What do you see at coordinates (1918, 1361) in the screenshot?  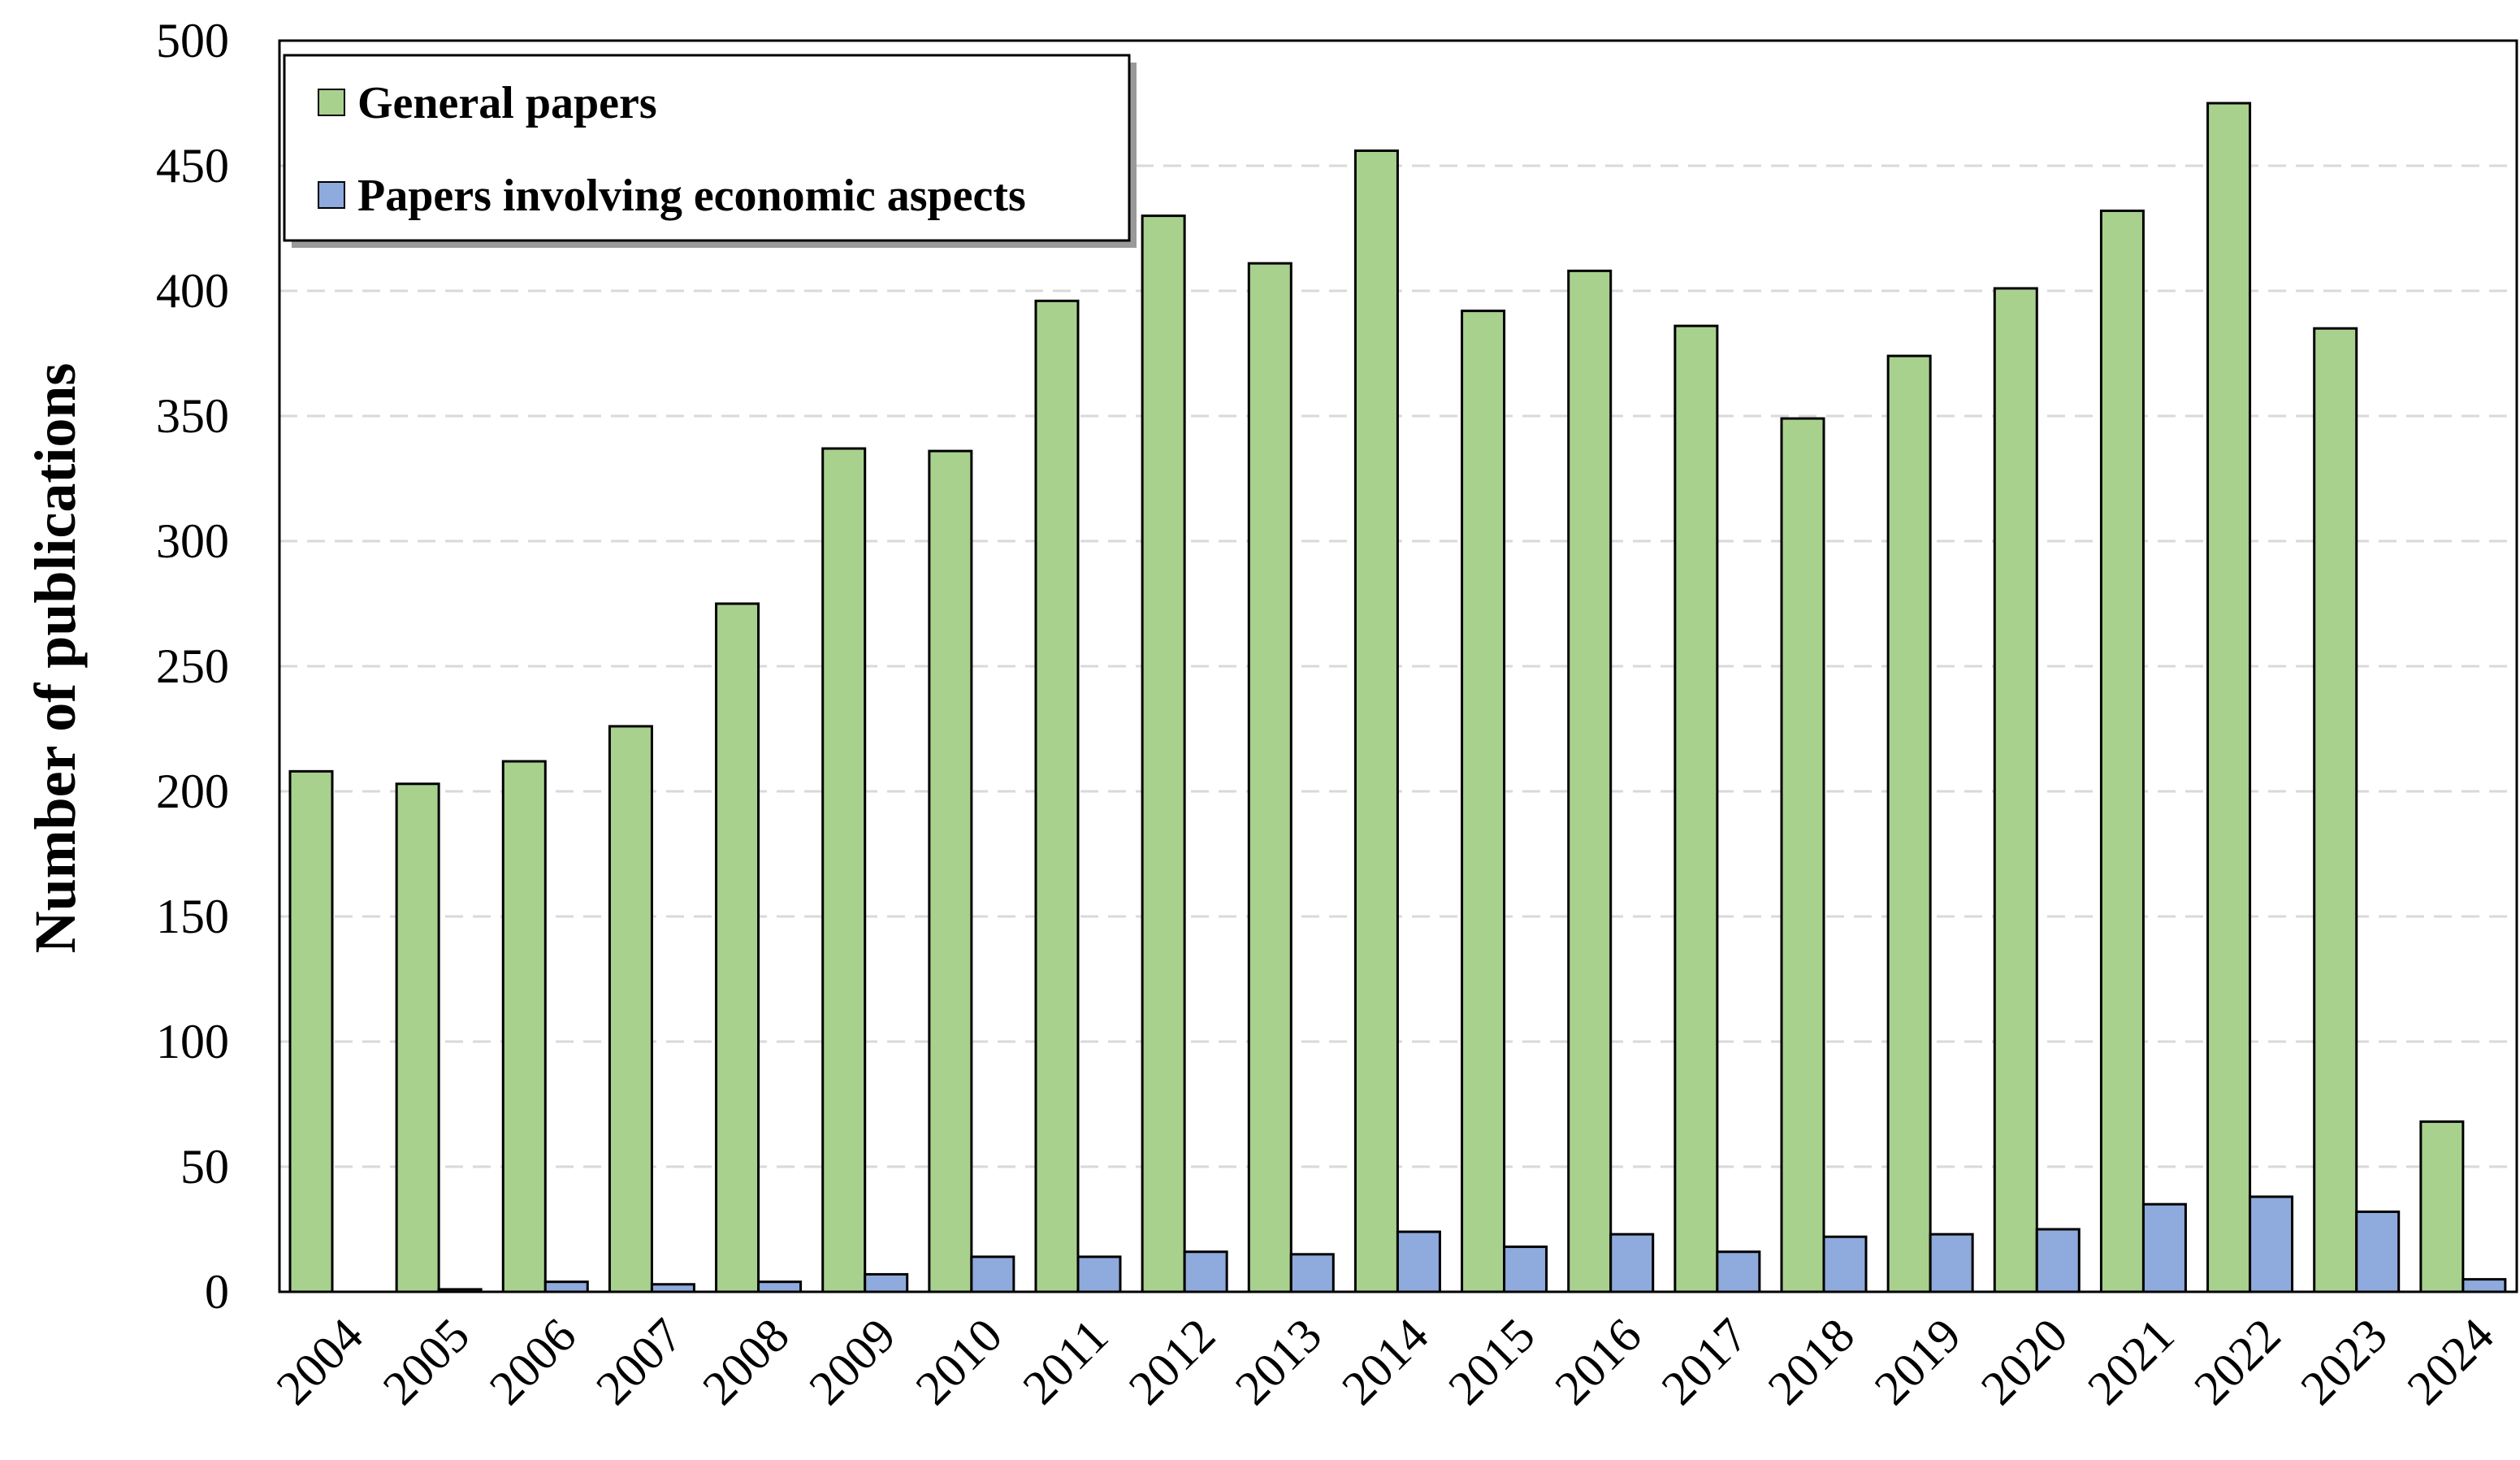 I see `x-tick-label: 2019` at bounding box center [1918, 1361].